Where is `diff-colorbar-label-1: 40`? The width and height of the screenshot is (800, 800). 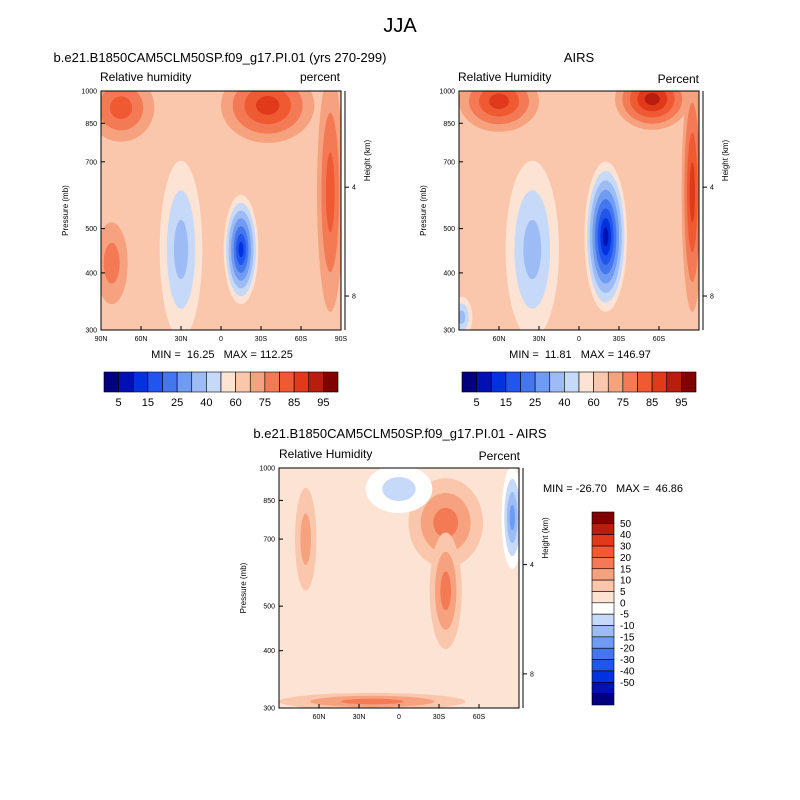
diff-colorbar-label-1: 40 is located at coordinates (626, 535).